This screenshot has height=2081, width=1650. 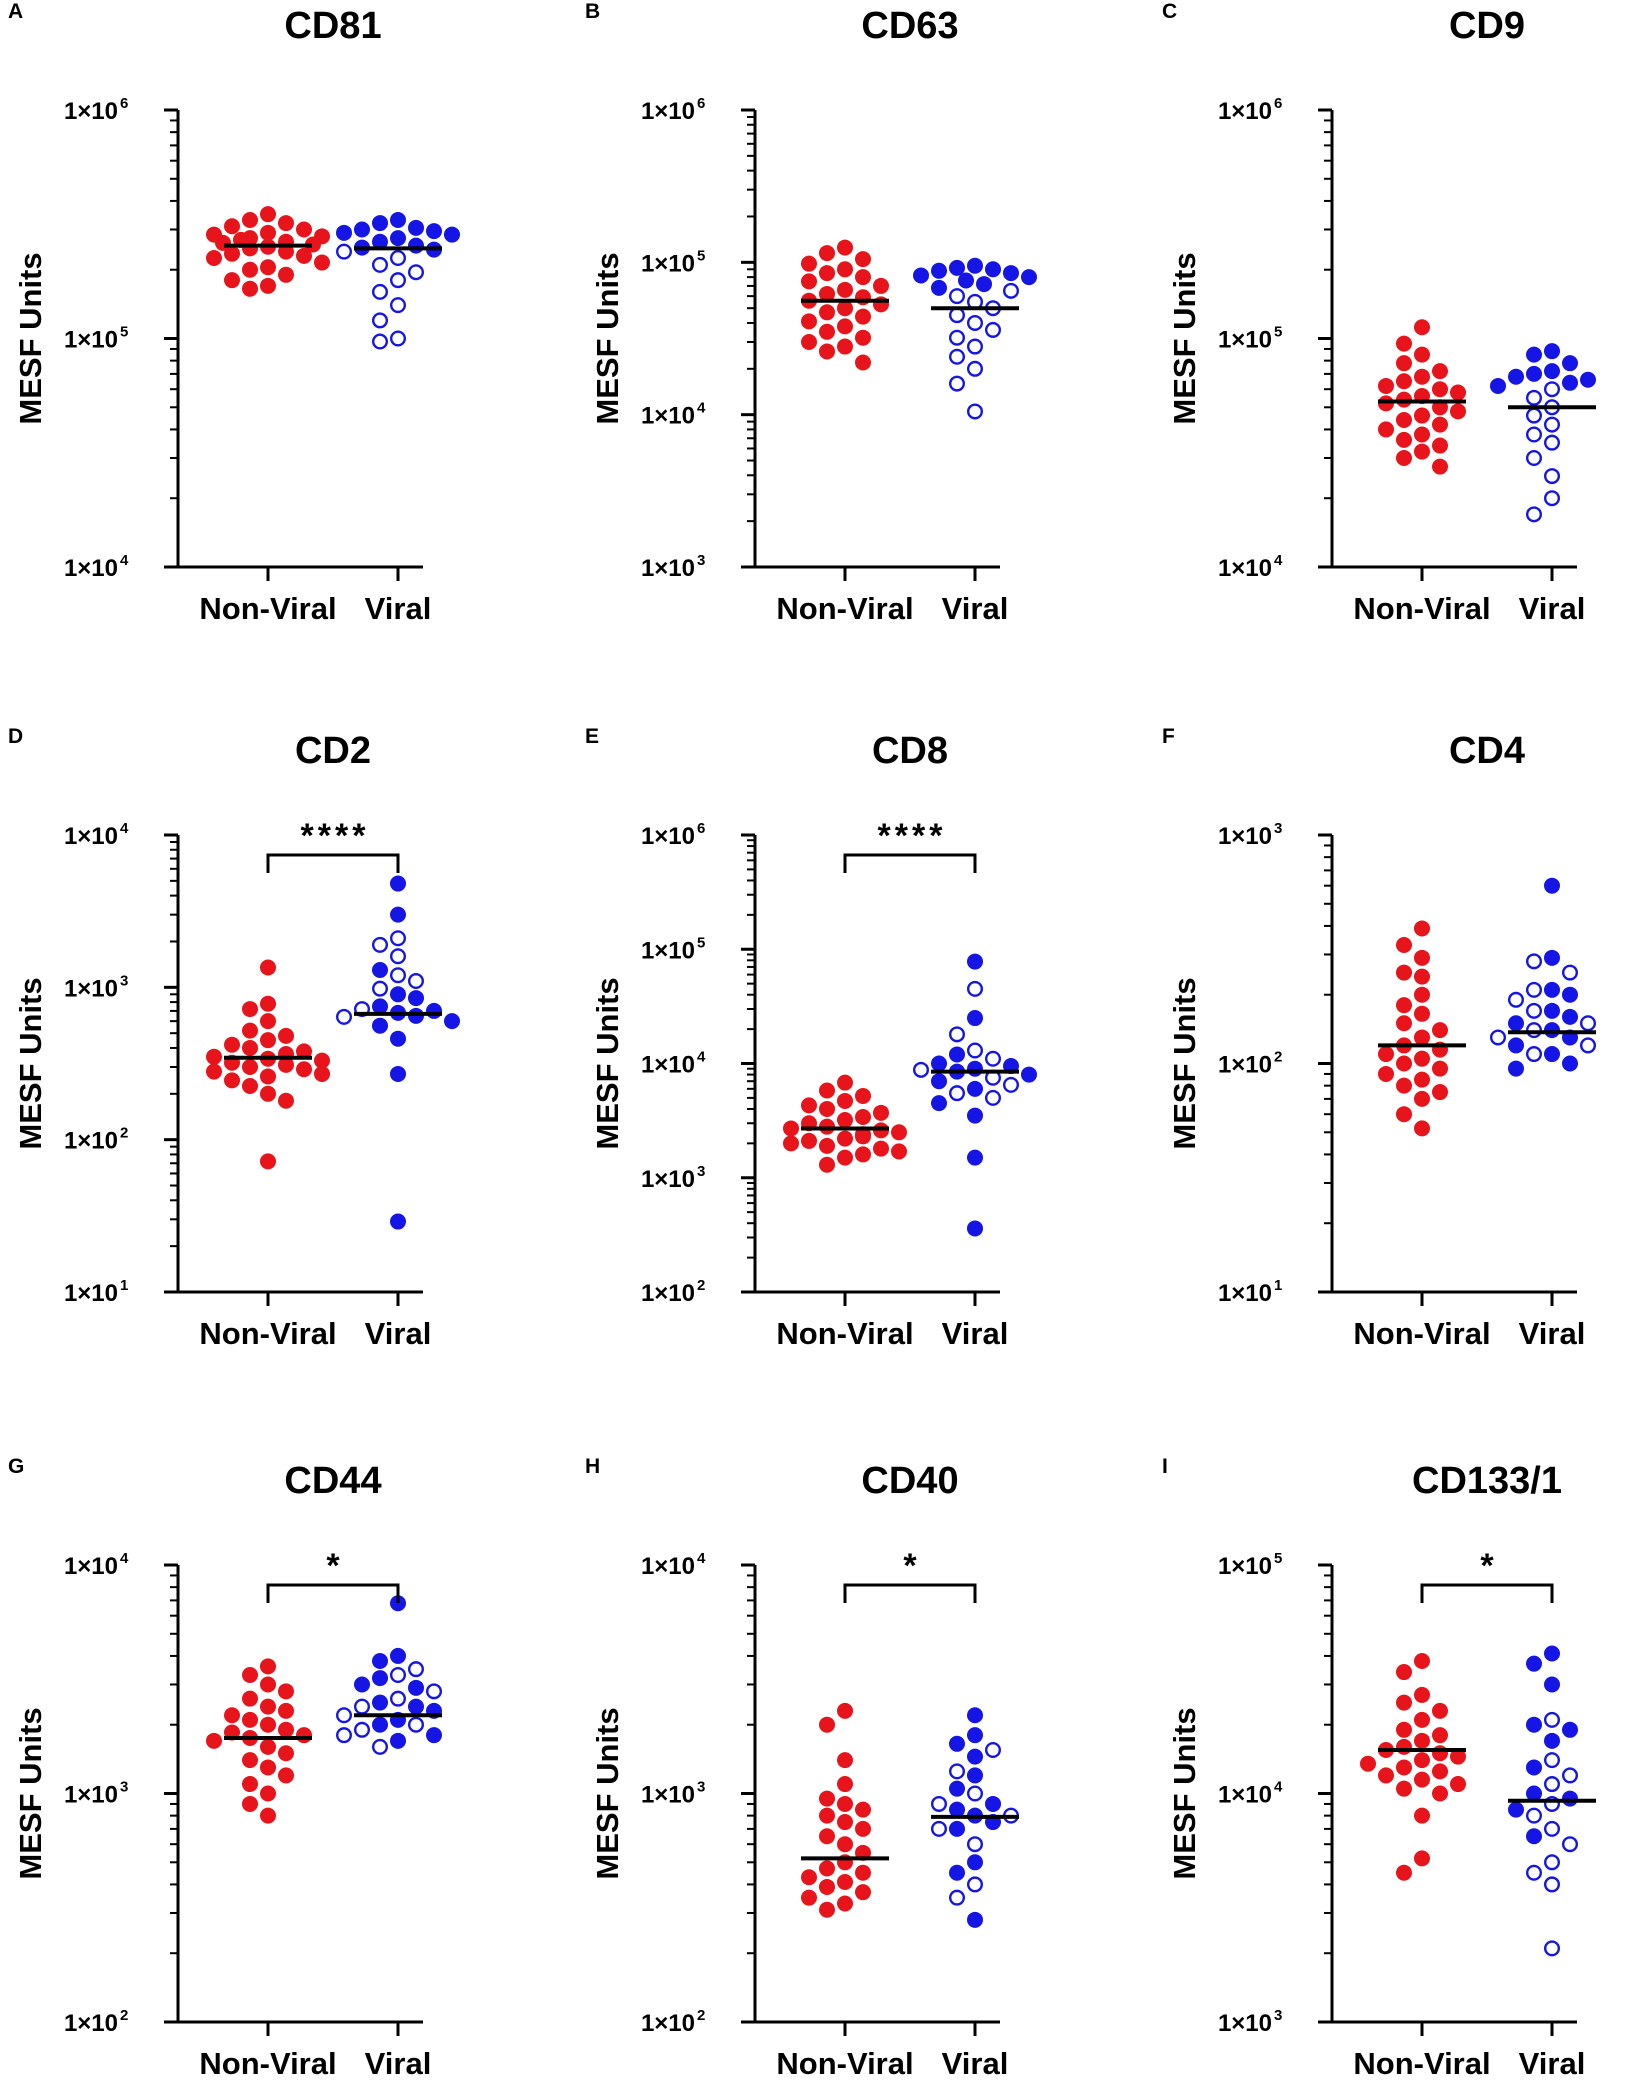 What do you see at coordinates (1278, 828) in the screenshot?
I see `y-tick-exponent: 3` at bounding box center [1278, 828].